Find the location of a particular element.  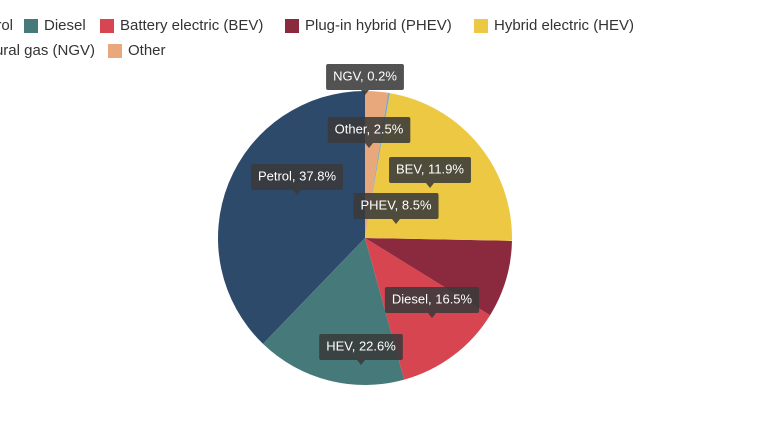

legend-label: Natural gas (NGV) is located at coordinates (47, 50).